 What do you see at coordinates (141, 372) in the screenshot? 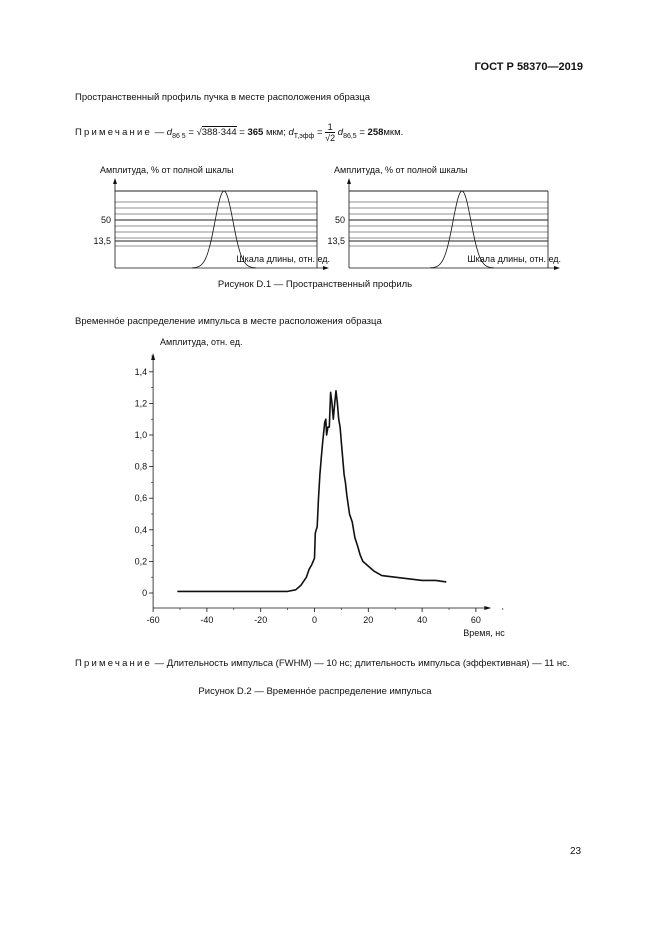
I see `y-tick-label: 1,4` at bounding box center [141, 372].